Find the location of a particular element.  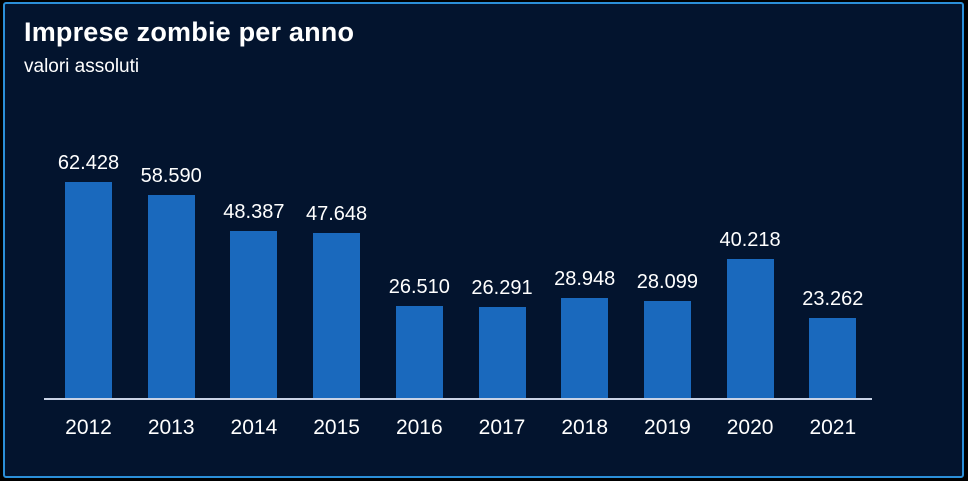

bar-value-label: 28.099 is located at coordinates (667, 282).